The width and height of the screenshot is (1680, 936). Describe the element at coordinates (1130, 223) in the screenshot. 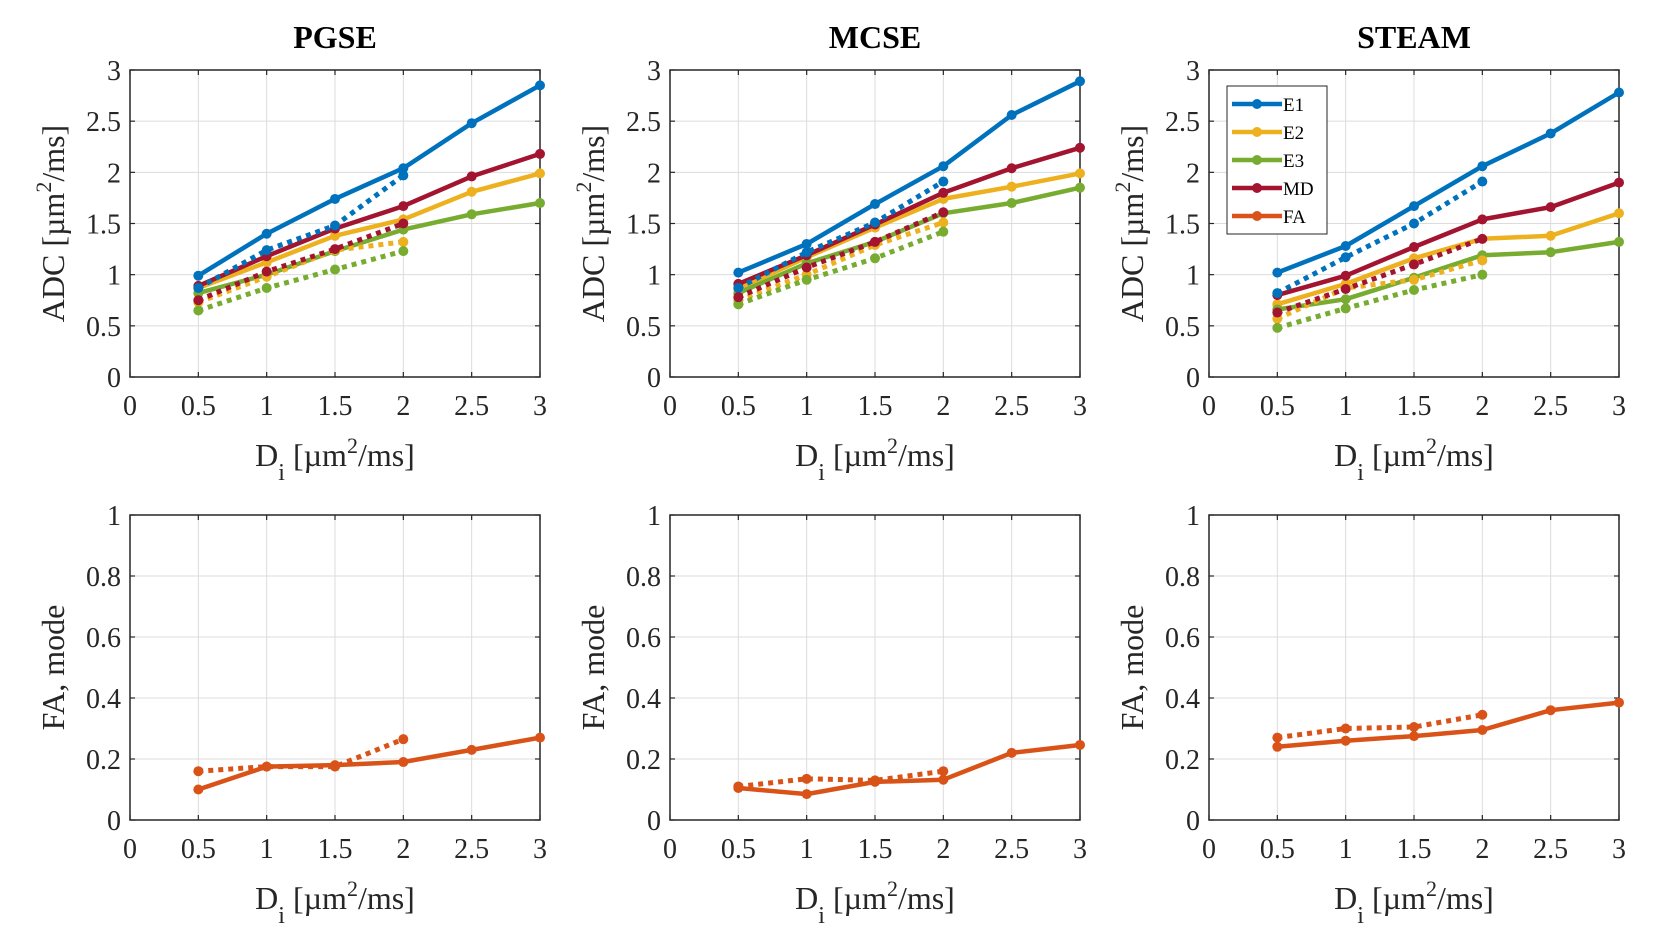

I see `y-axis-label: ADC [µm2/ms]` at that location.